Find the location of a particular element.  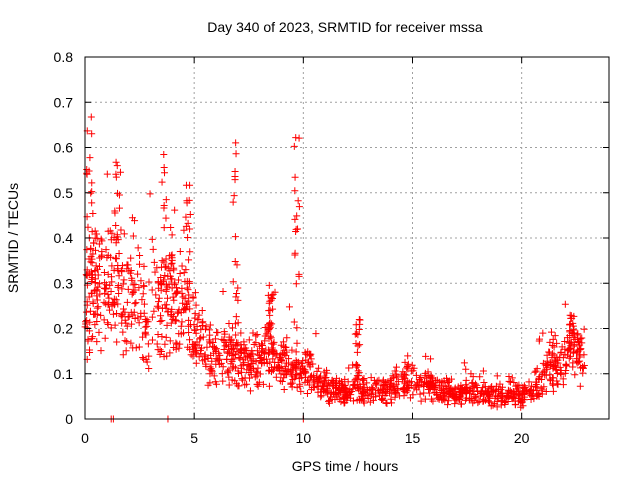

x-tick-label: 10 is located at coordinates (304, 438).